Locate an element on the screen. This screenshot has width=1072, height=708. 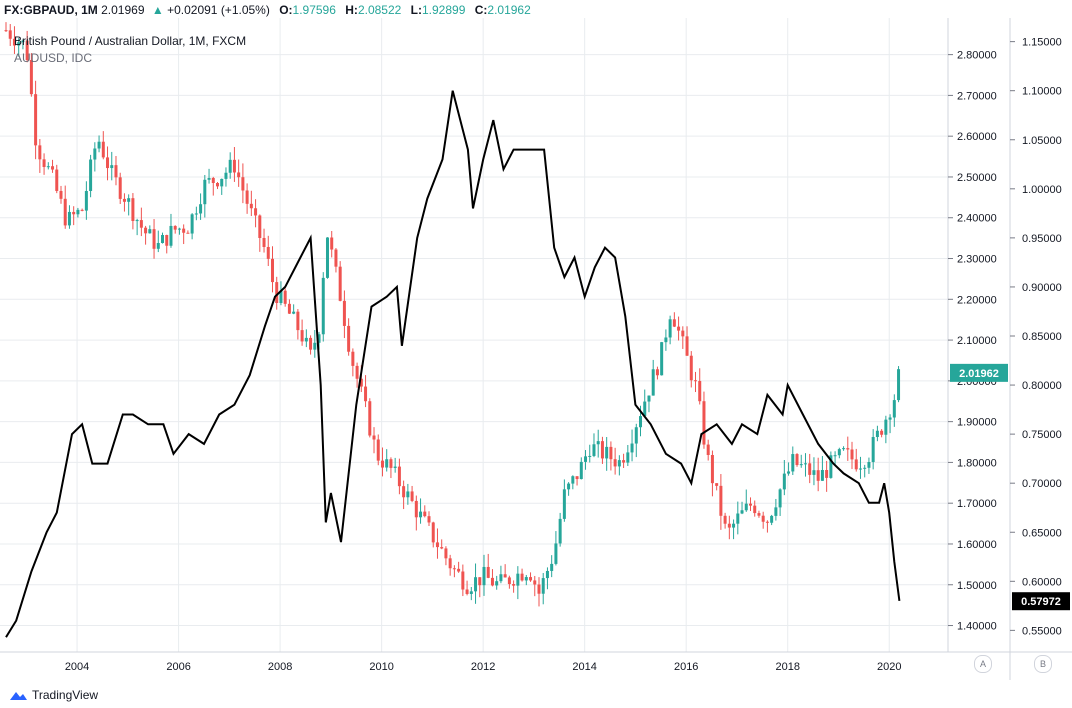
audusd-tick-label: 1.15000 is located at coordinates (1042, 43).